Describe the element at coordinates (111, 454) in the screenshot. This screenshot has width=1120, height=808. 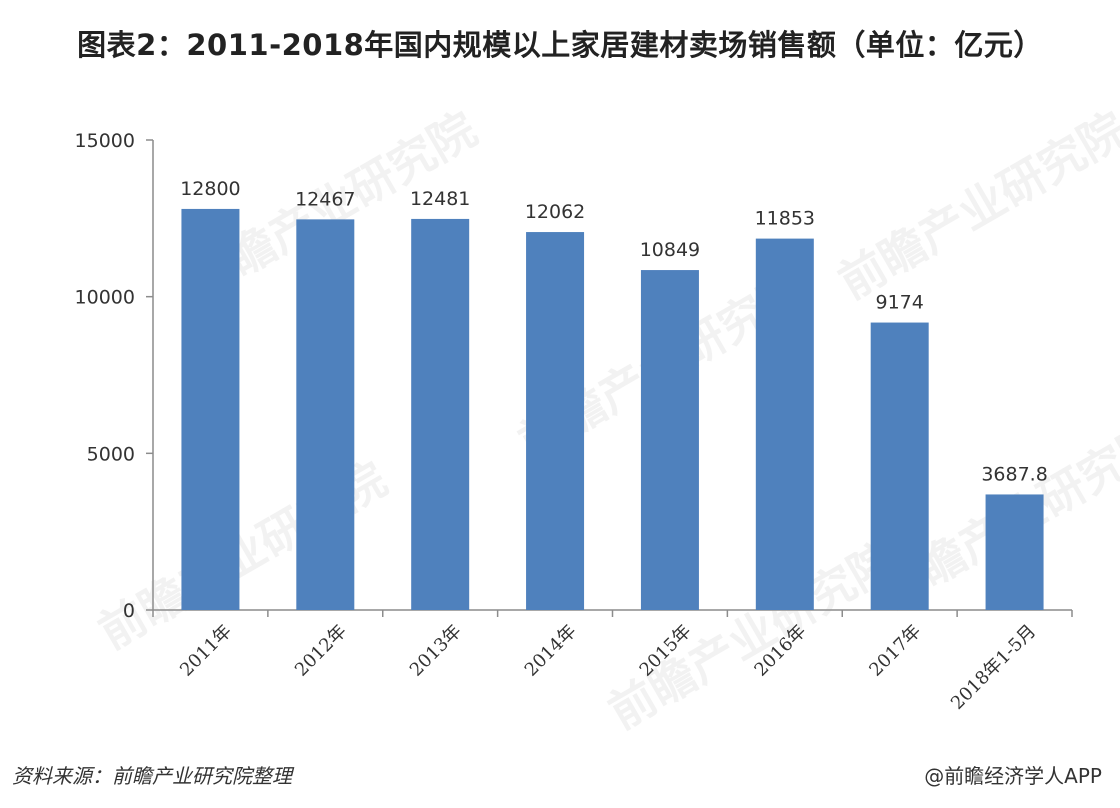
I see `y-tick-label: 5000` at that location.